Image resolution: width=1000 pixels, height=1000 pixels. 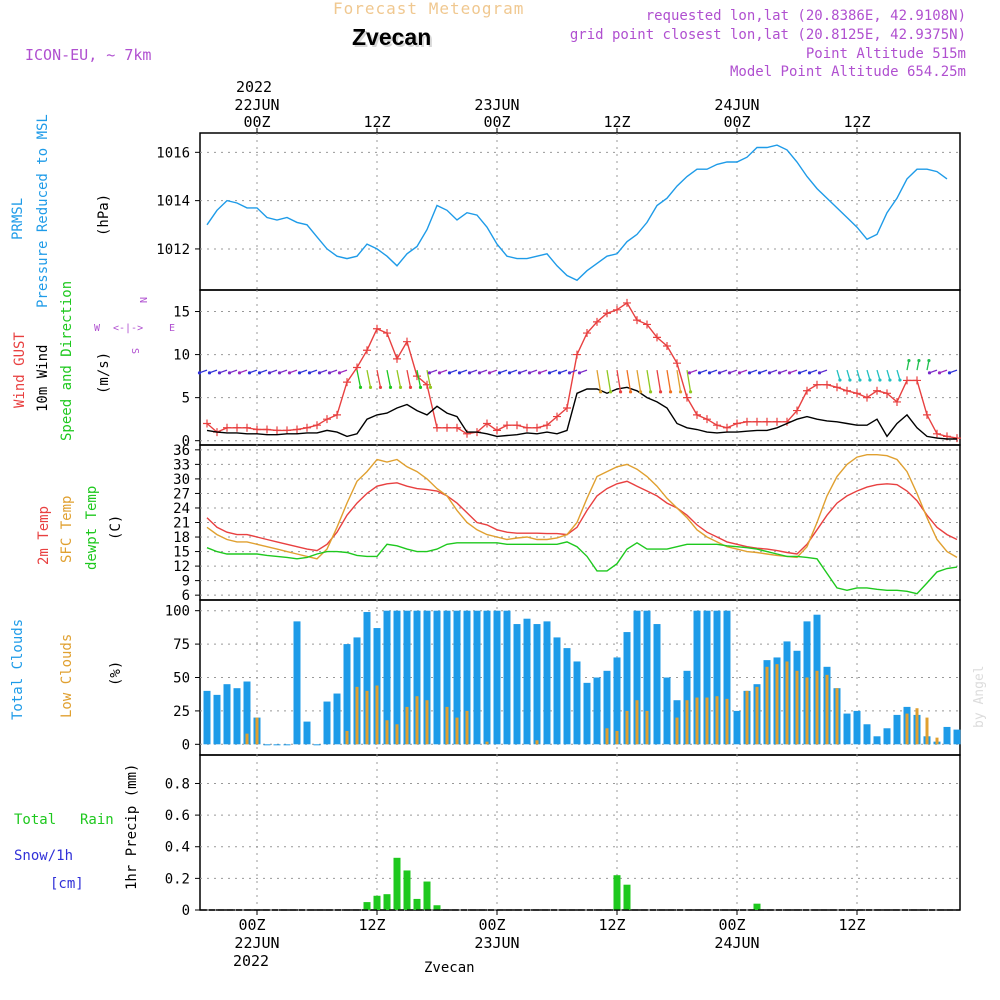 What do you see at coordinates (582, 370) in the screenshot?
I see `gust-line` at bounding box center [582, 370].